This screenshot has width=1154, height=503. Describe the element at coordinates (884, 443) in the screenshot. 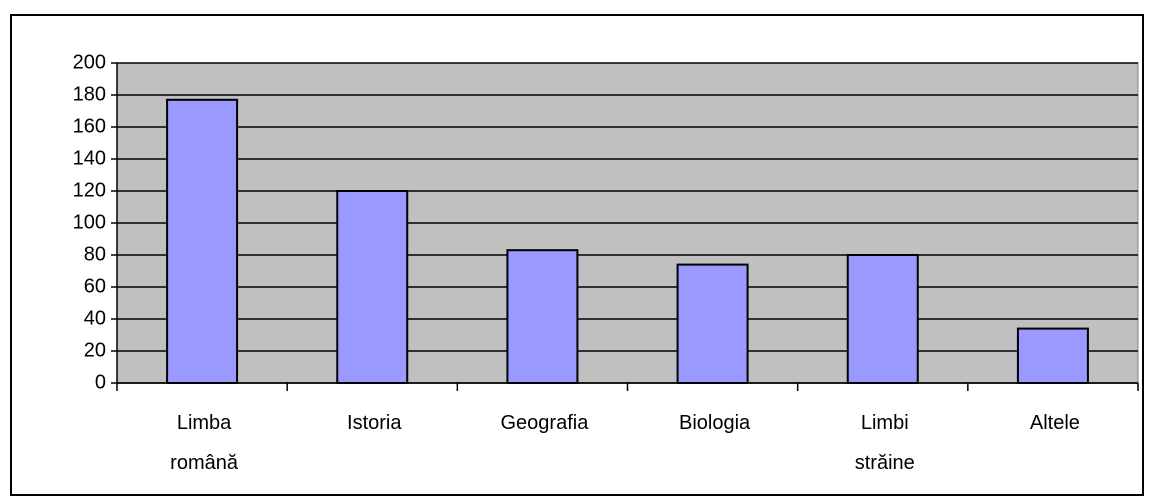

I see `x-tick-label: Limbi străine` at that location.